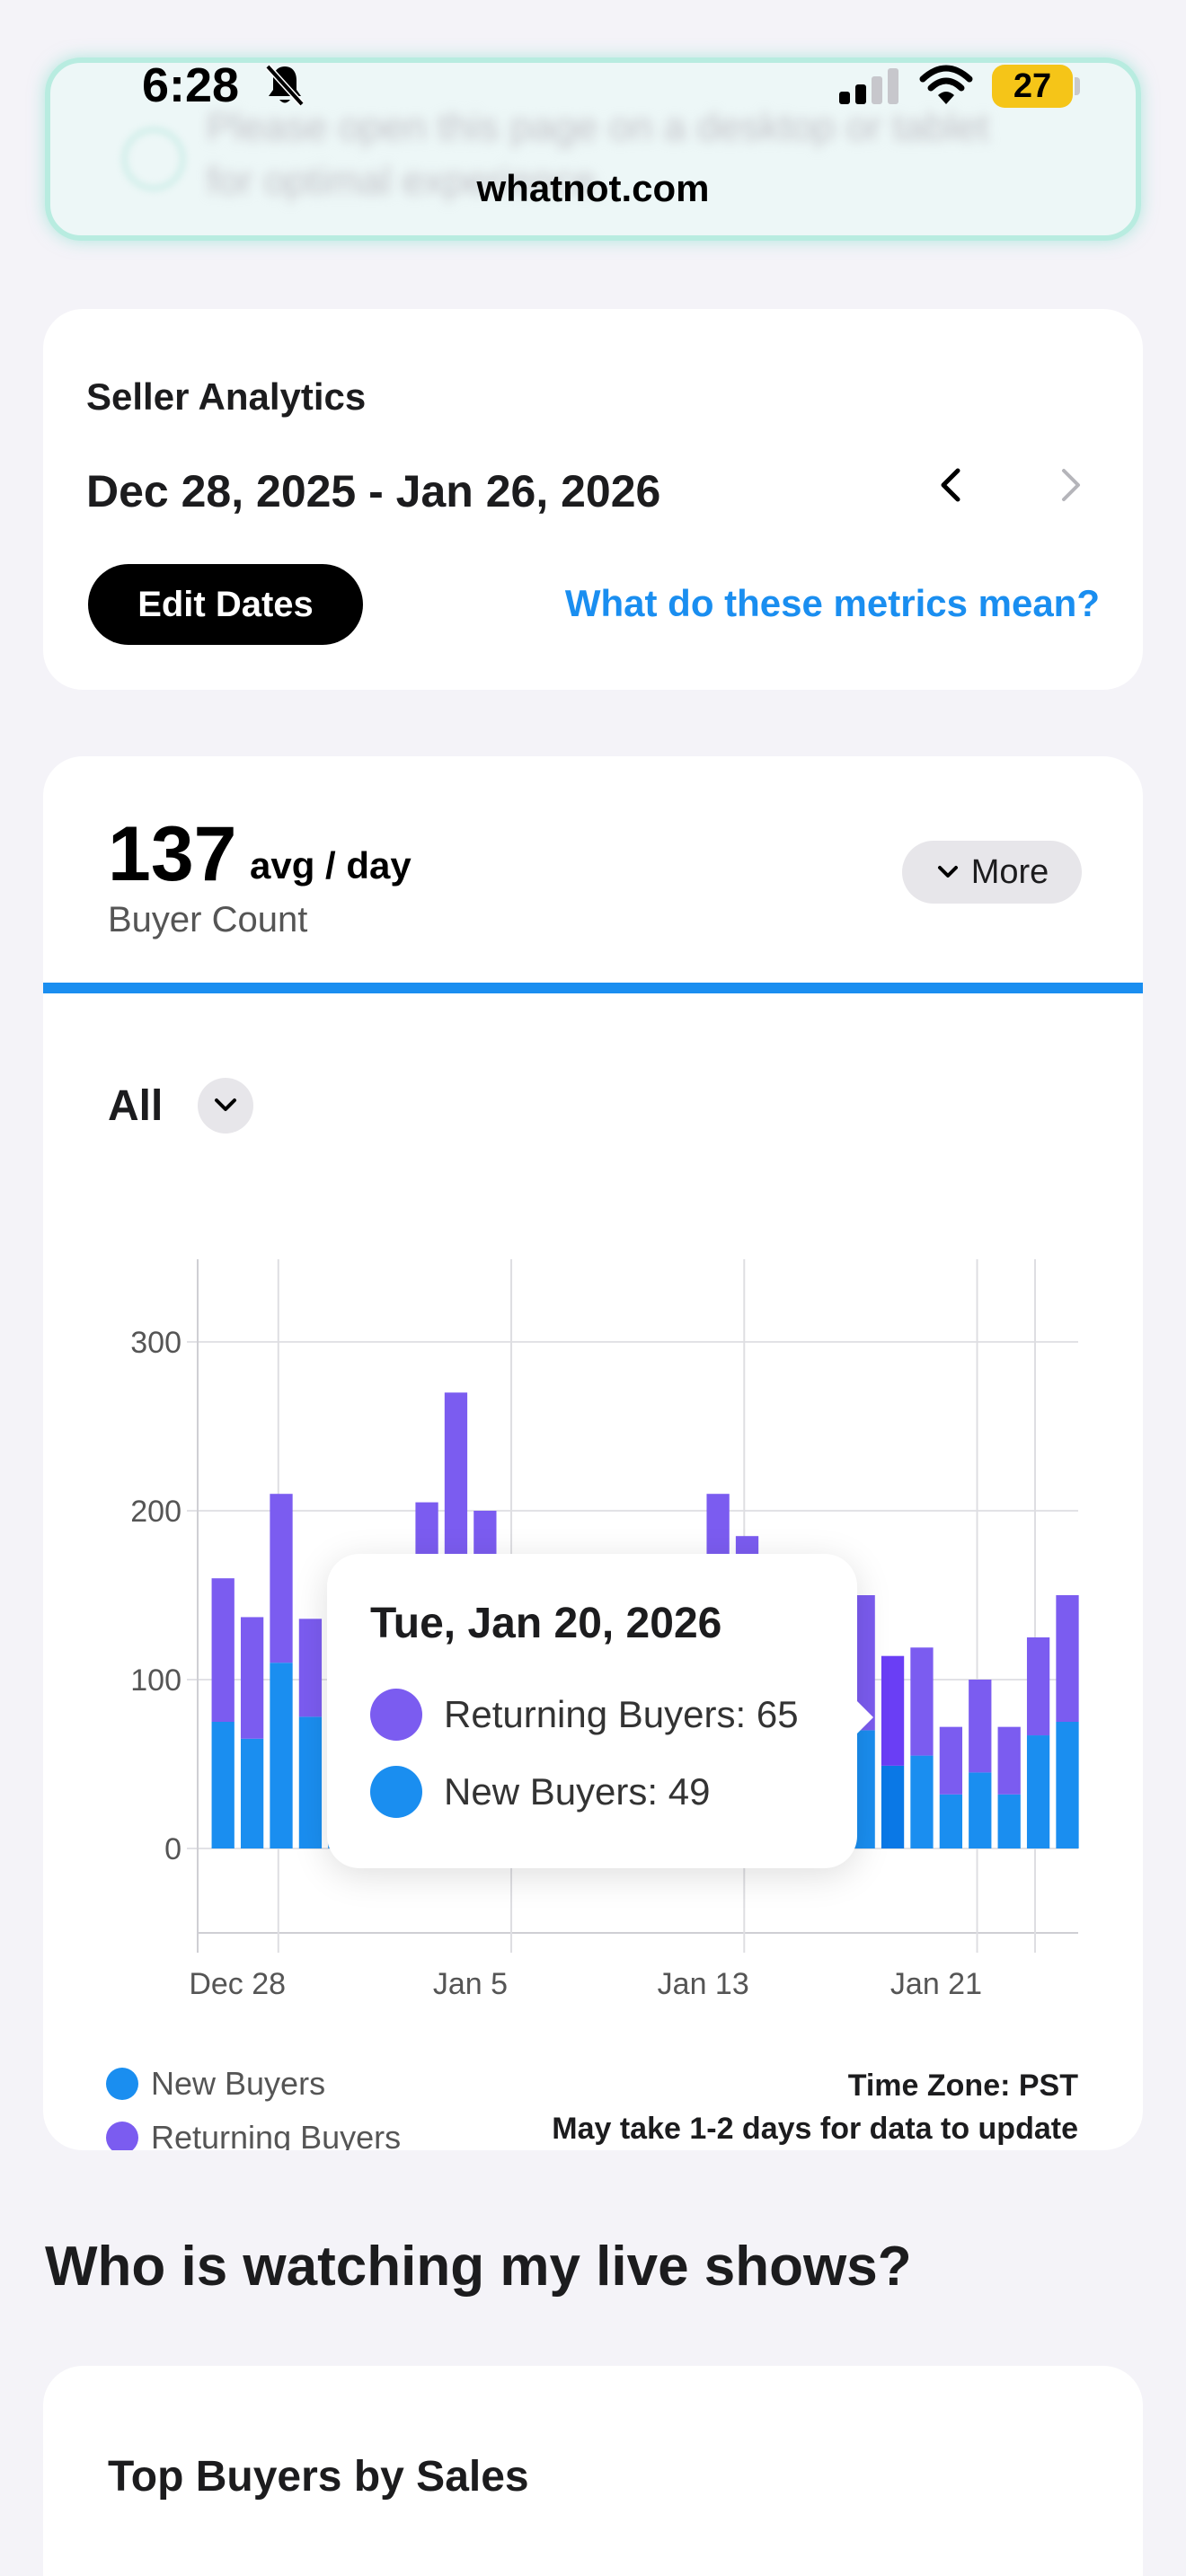 The image size is (1186, 2576). I want to click on x-tick-label: Jan 5, so click(470, 1984).